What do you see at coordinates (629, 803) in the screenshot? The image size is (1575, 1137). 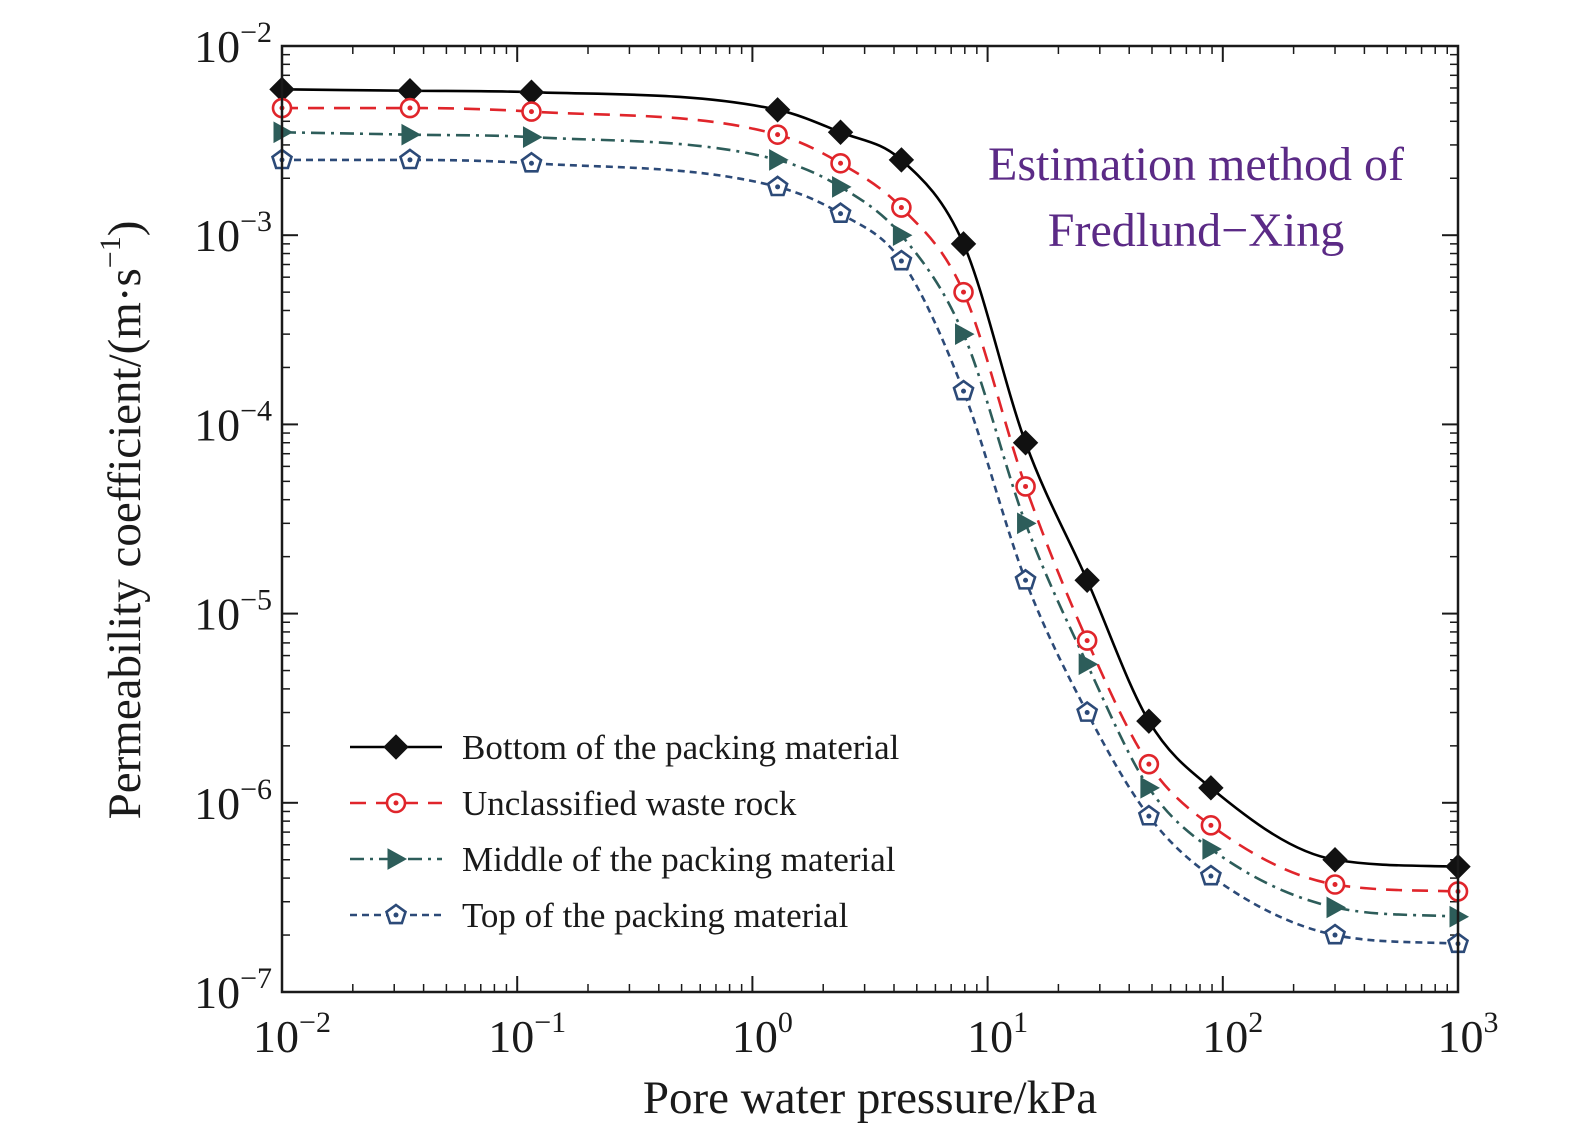 I see `legend-label-2: Unclassified waste rock` at bounding box center [629, 803].